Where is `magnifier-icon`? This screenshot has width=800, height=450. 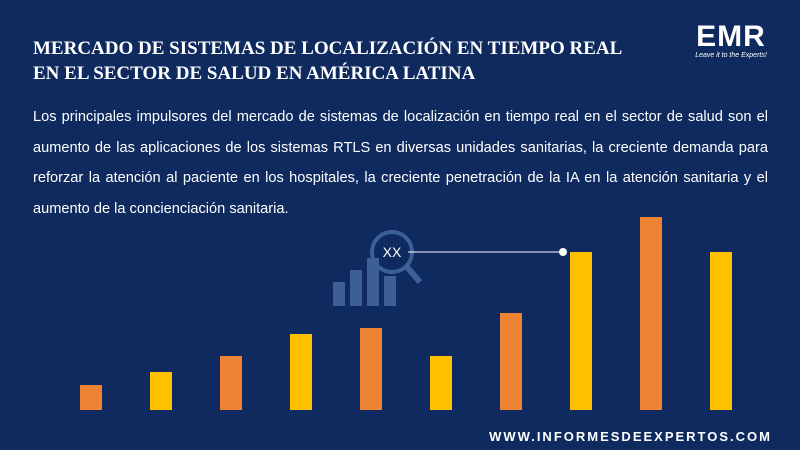
magnifier-icon is located at coordinates (378, 268).